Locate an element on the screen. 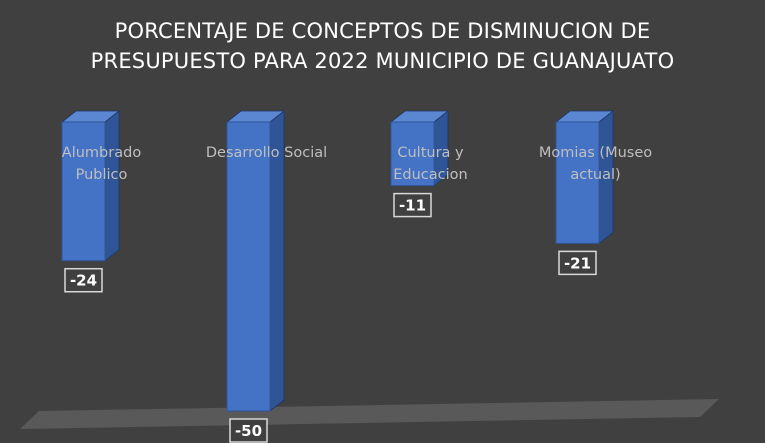 This screenshot has height=443, width=765. category-label-2: Cultura y Educacion is located at coordinates (430, 164).